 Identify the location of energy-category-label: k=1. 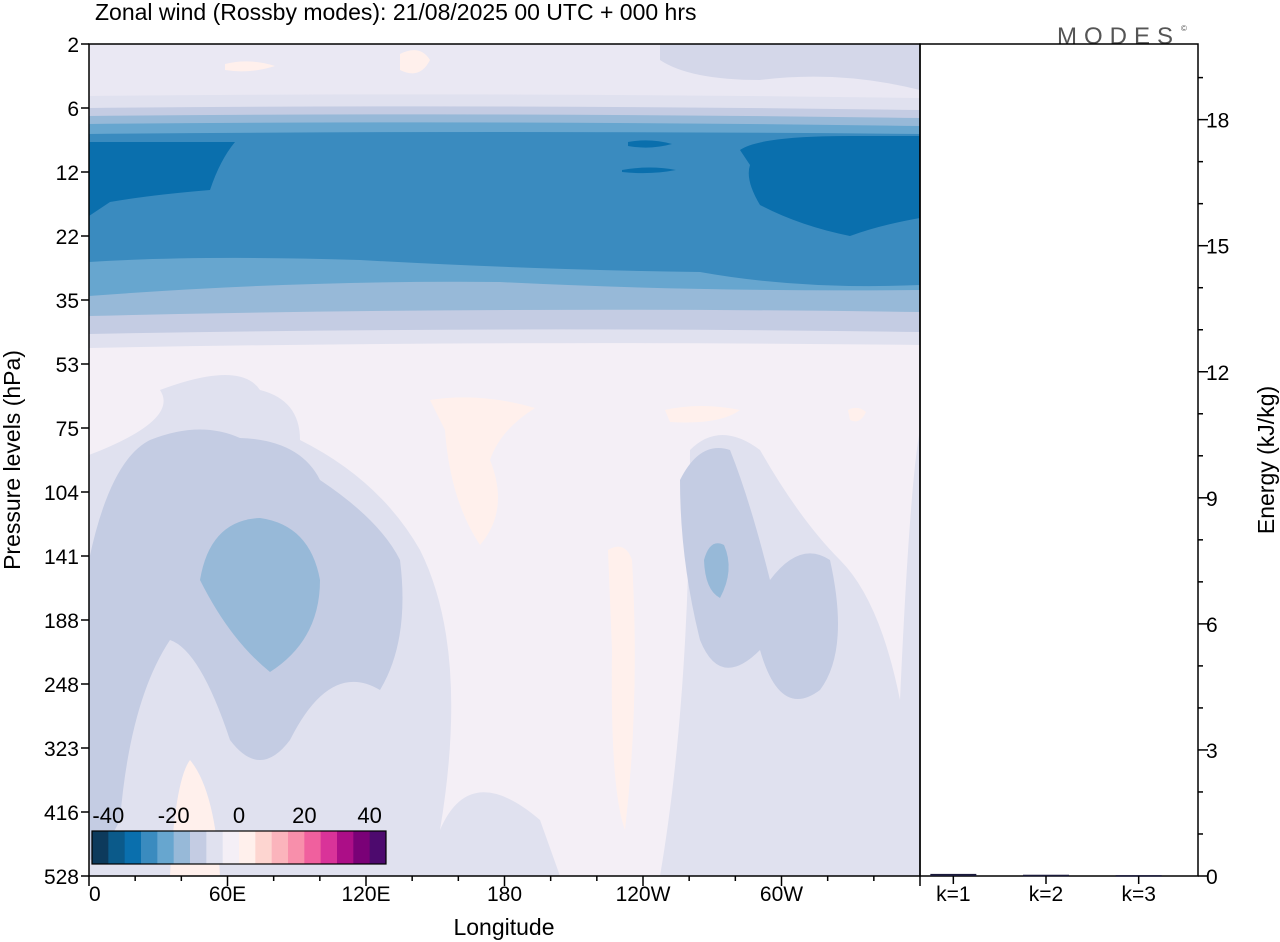
(953, 894).